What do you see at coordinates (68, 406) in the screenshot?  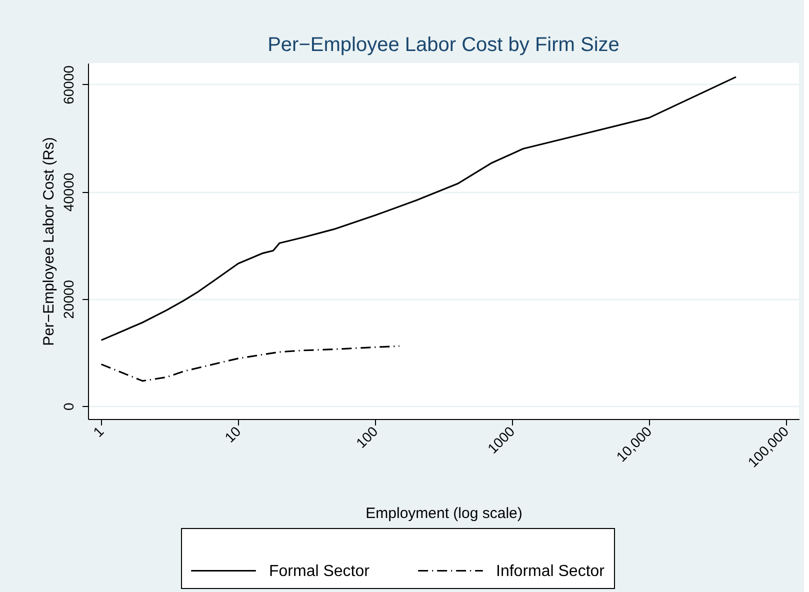 I see `y-tick-label: 0` at bounding box center [68, 406].